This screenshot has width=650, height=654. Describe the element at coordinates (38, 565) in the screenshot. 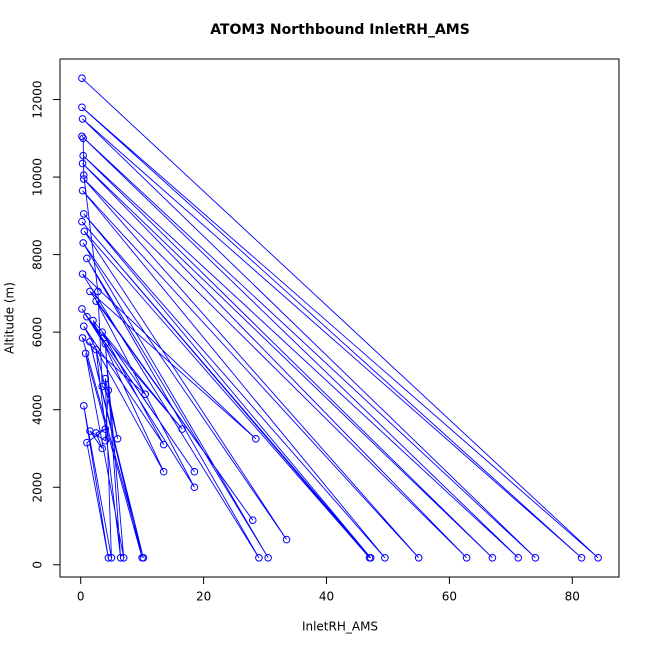

I see `y-tick-label: 0` at that location.